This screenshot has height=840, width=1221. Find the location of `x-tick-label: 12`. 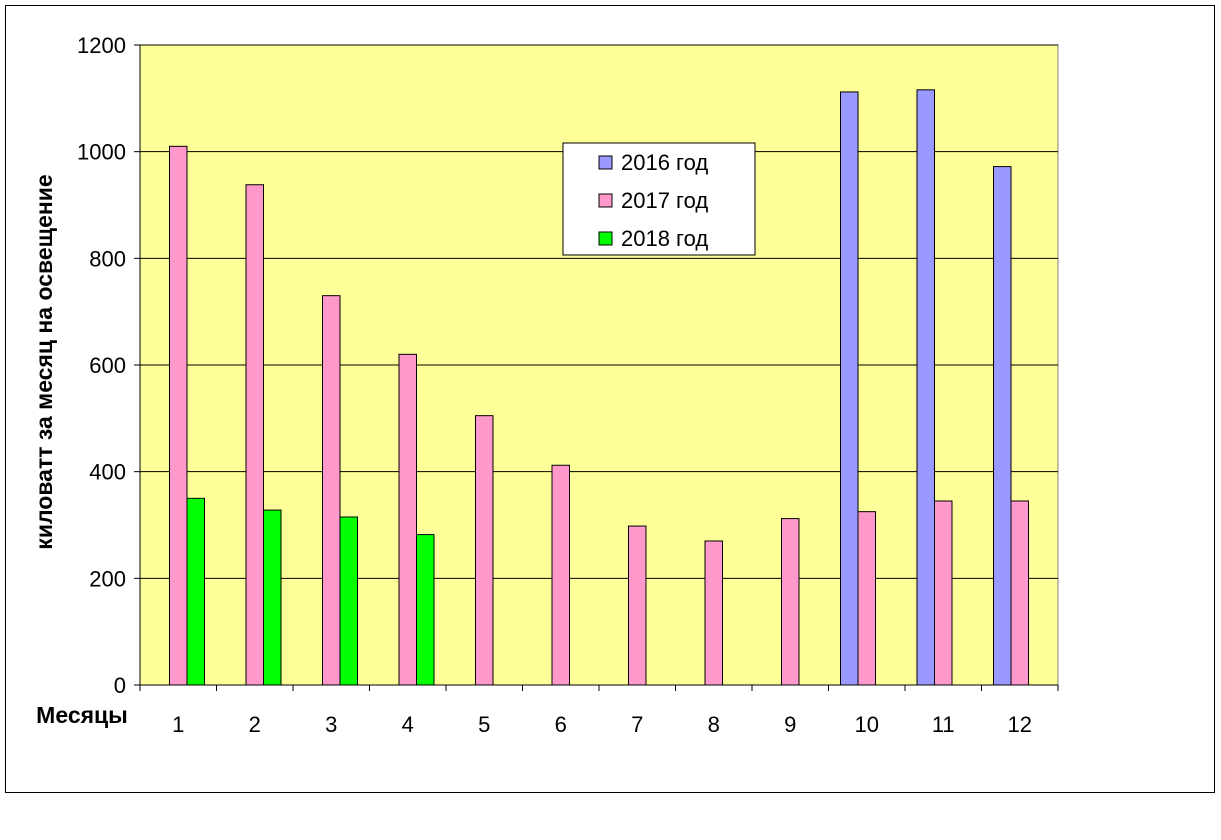

x-tick-label: 12 is located at coordinates (1020, 724).